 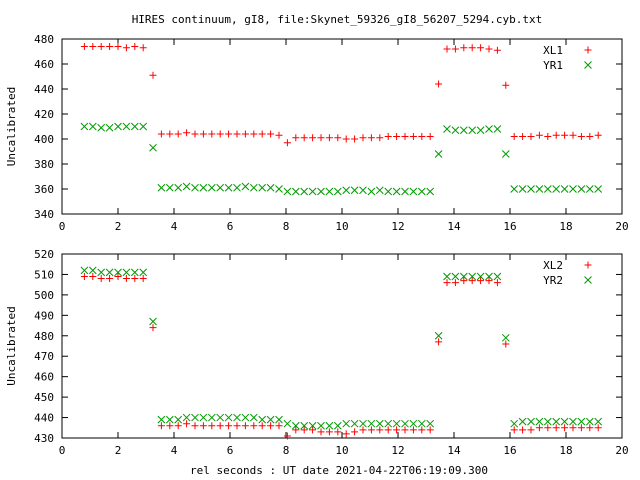 I want to click on y-tick-label: 430, so click(x=44, y=438).